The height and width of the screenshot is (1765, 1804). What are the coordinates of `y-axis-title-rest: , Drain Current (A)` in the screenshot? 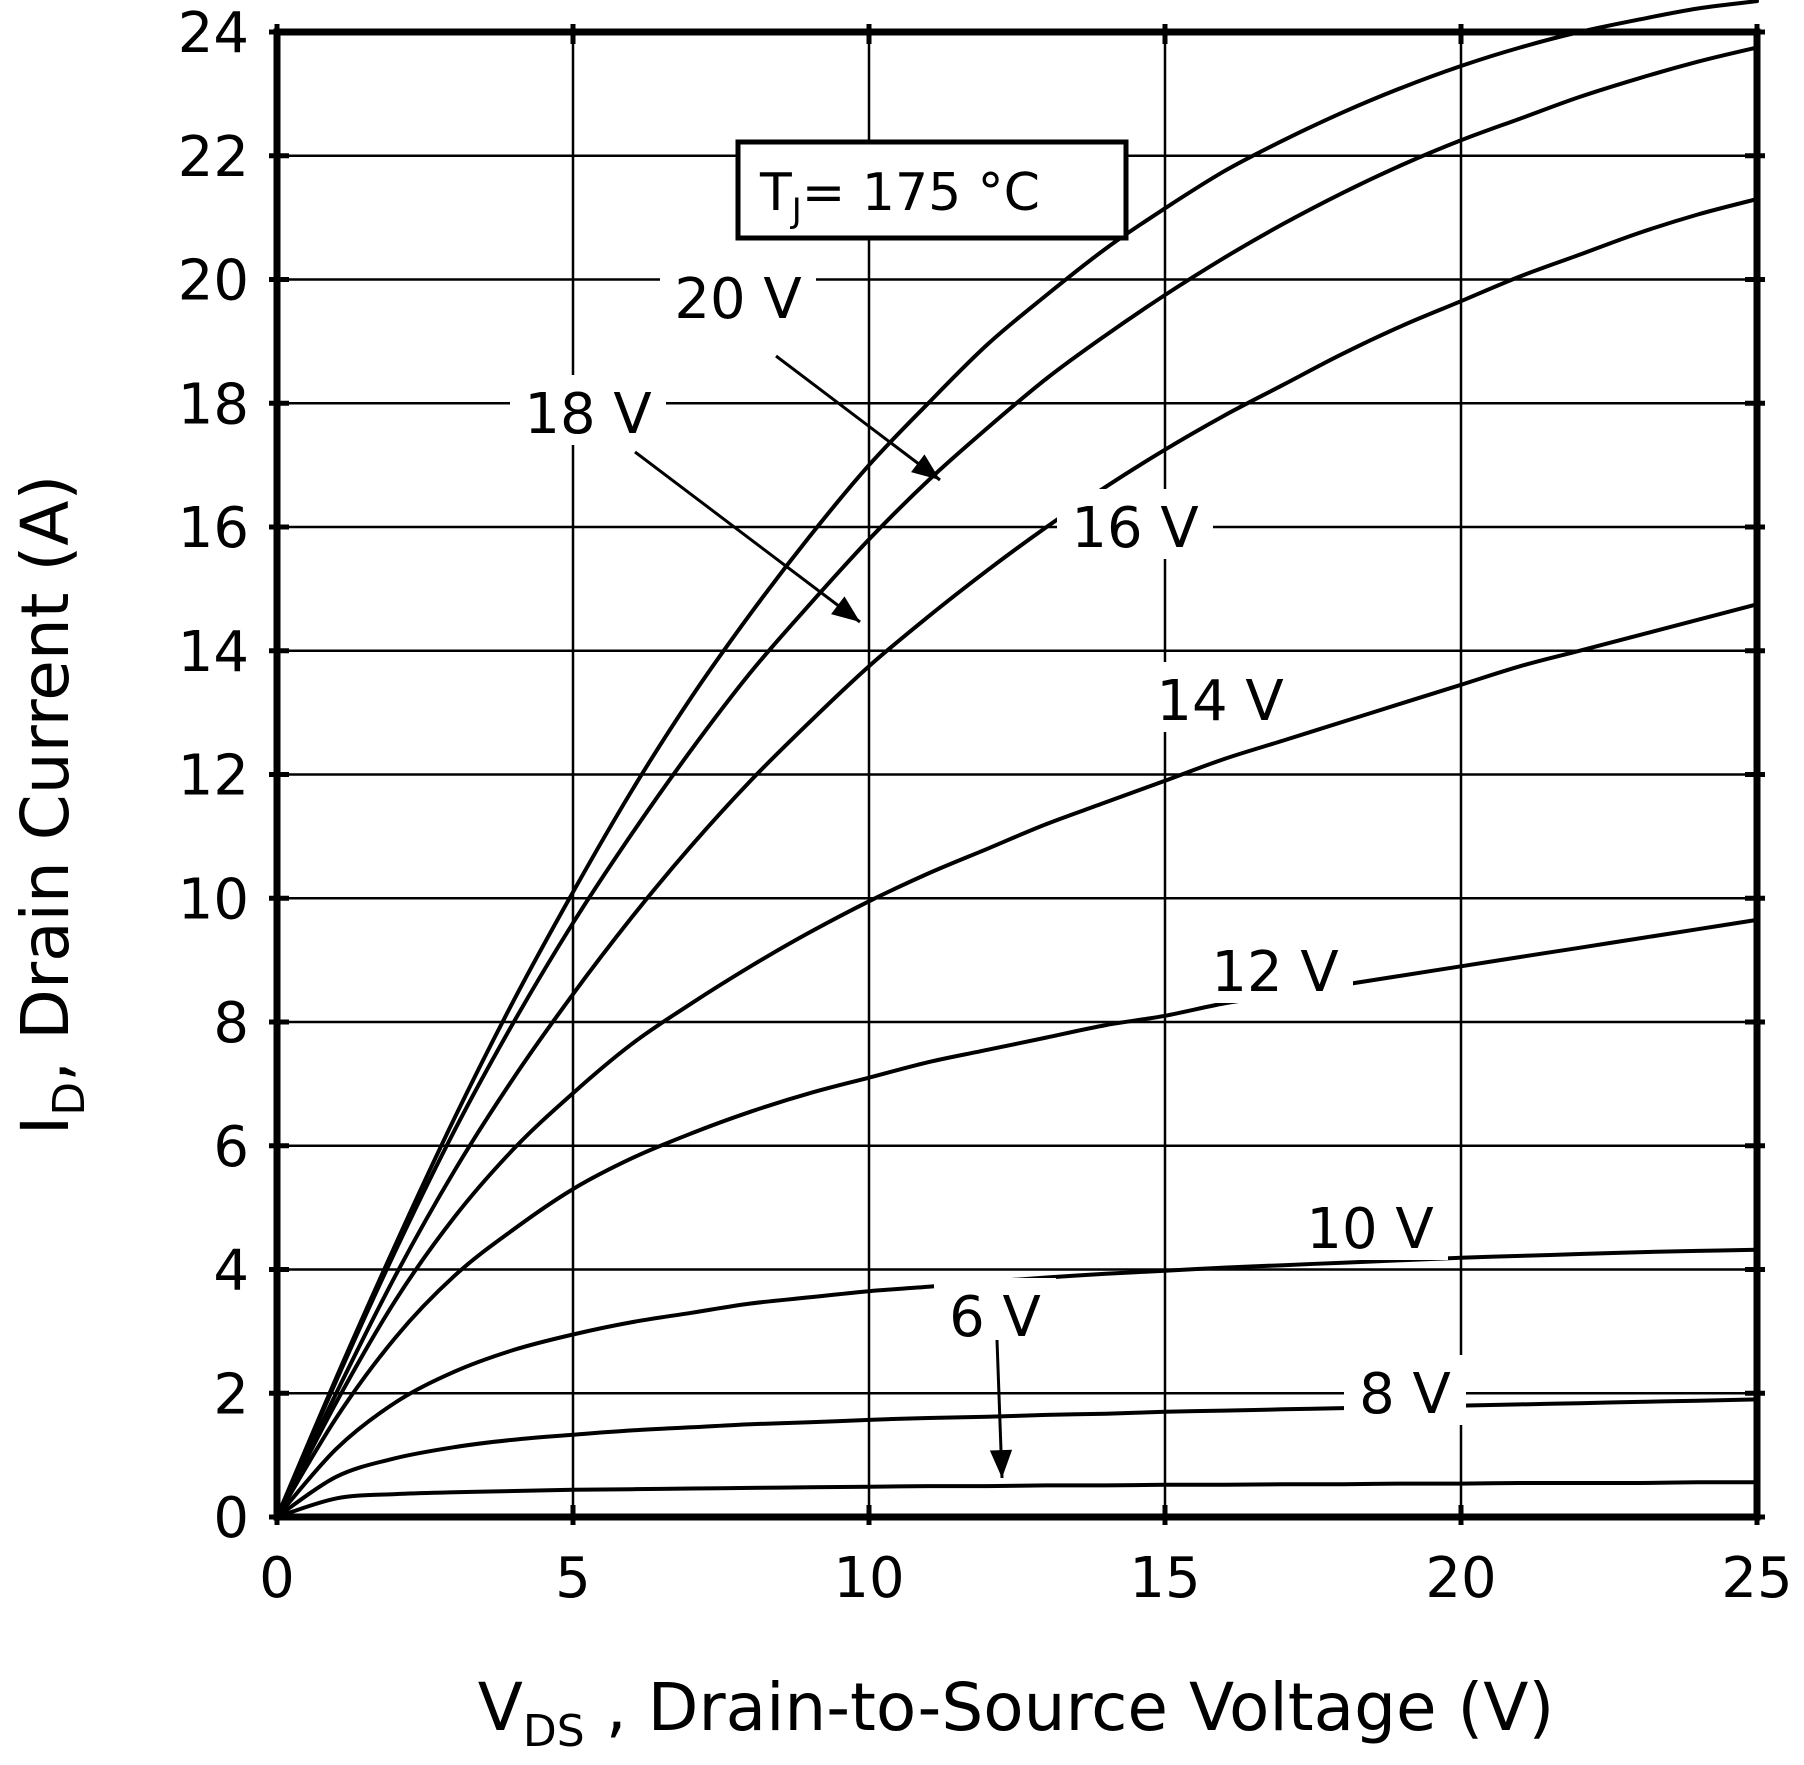 It's located at (45, 778).